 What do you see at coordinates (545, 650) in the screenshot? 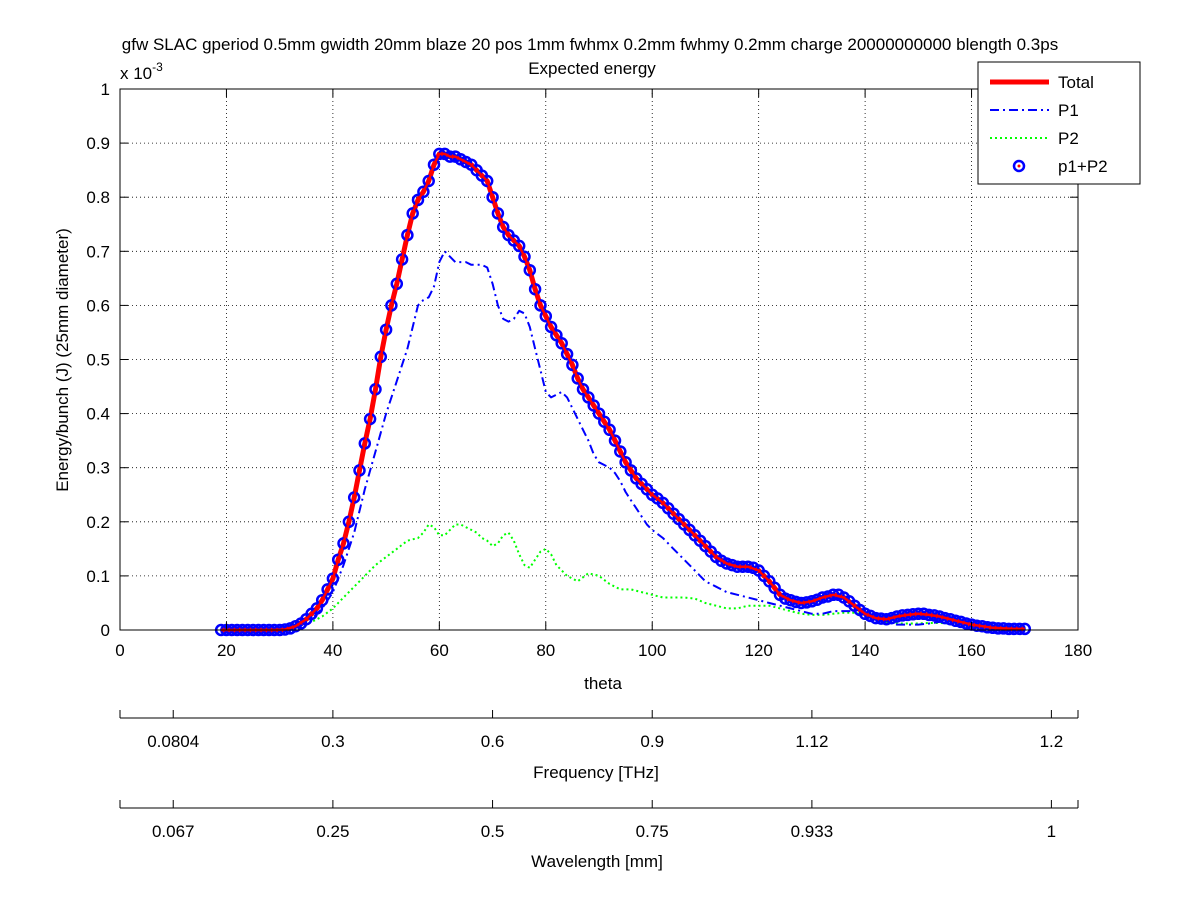
I see `x-tick-label: 80` at bounding box center [545, 650].